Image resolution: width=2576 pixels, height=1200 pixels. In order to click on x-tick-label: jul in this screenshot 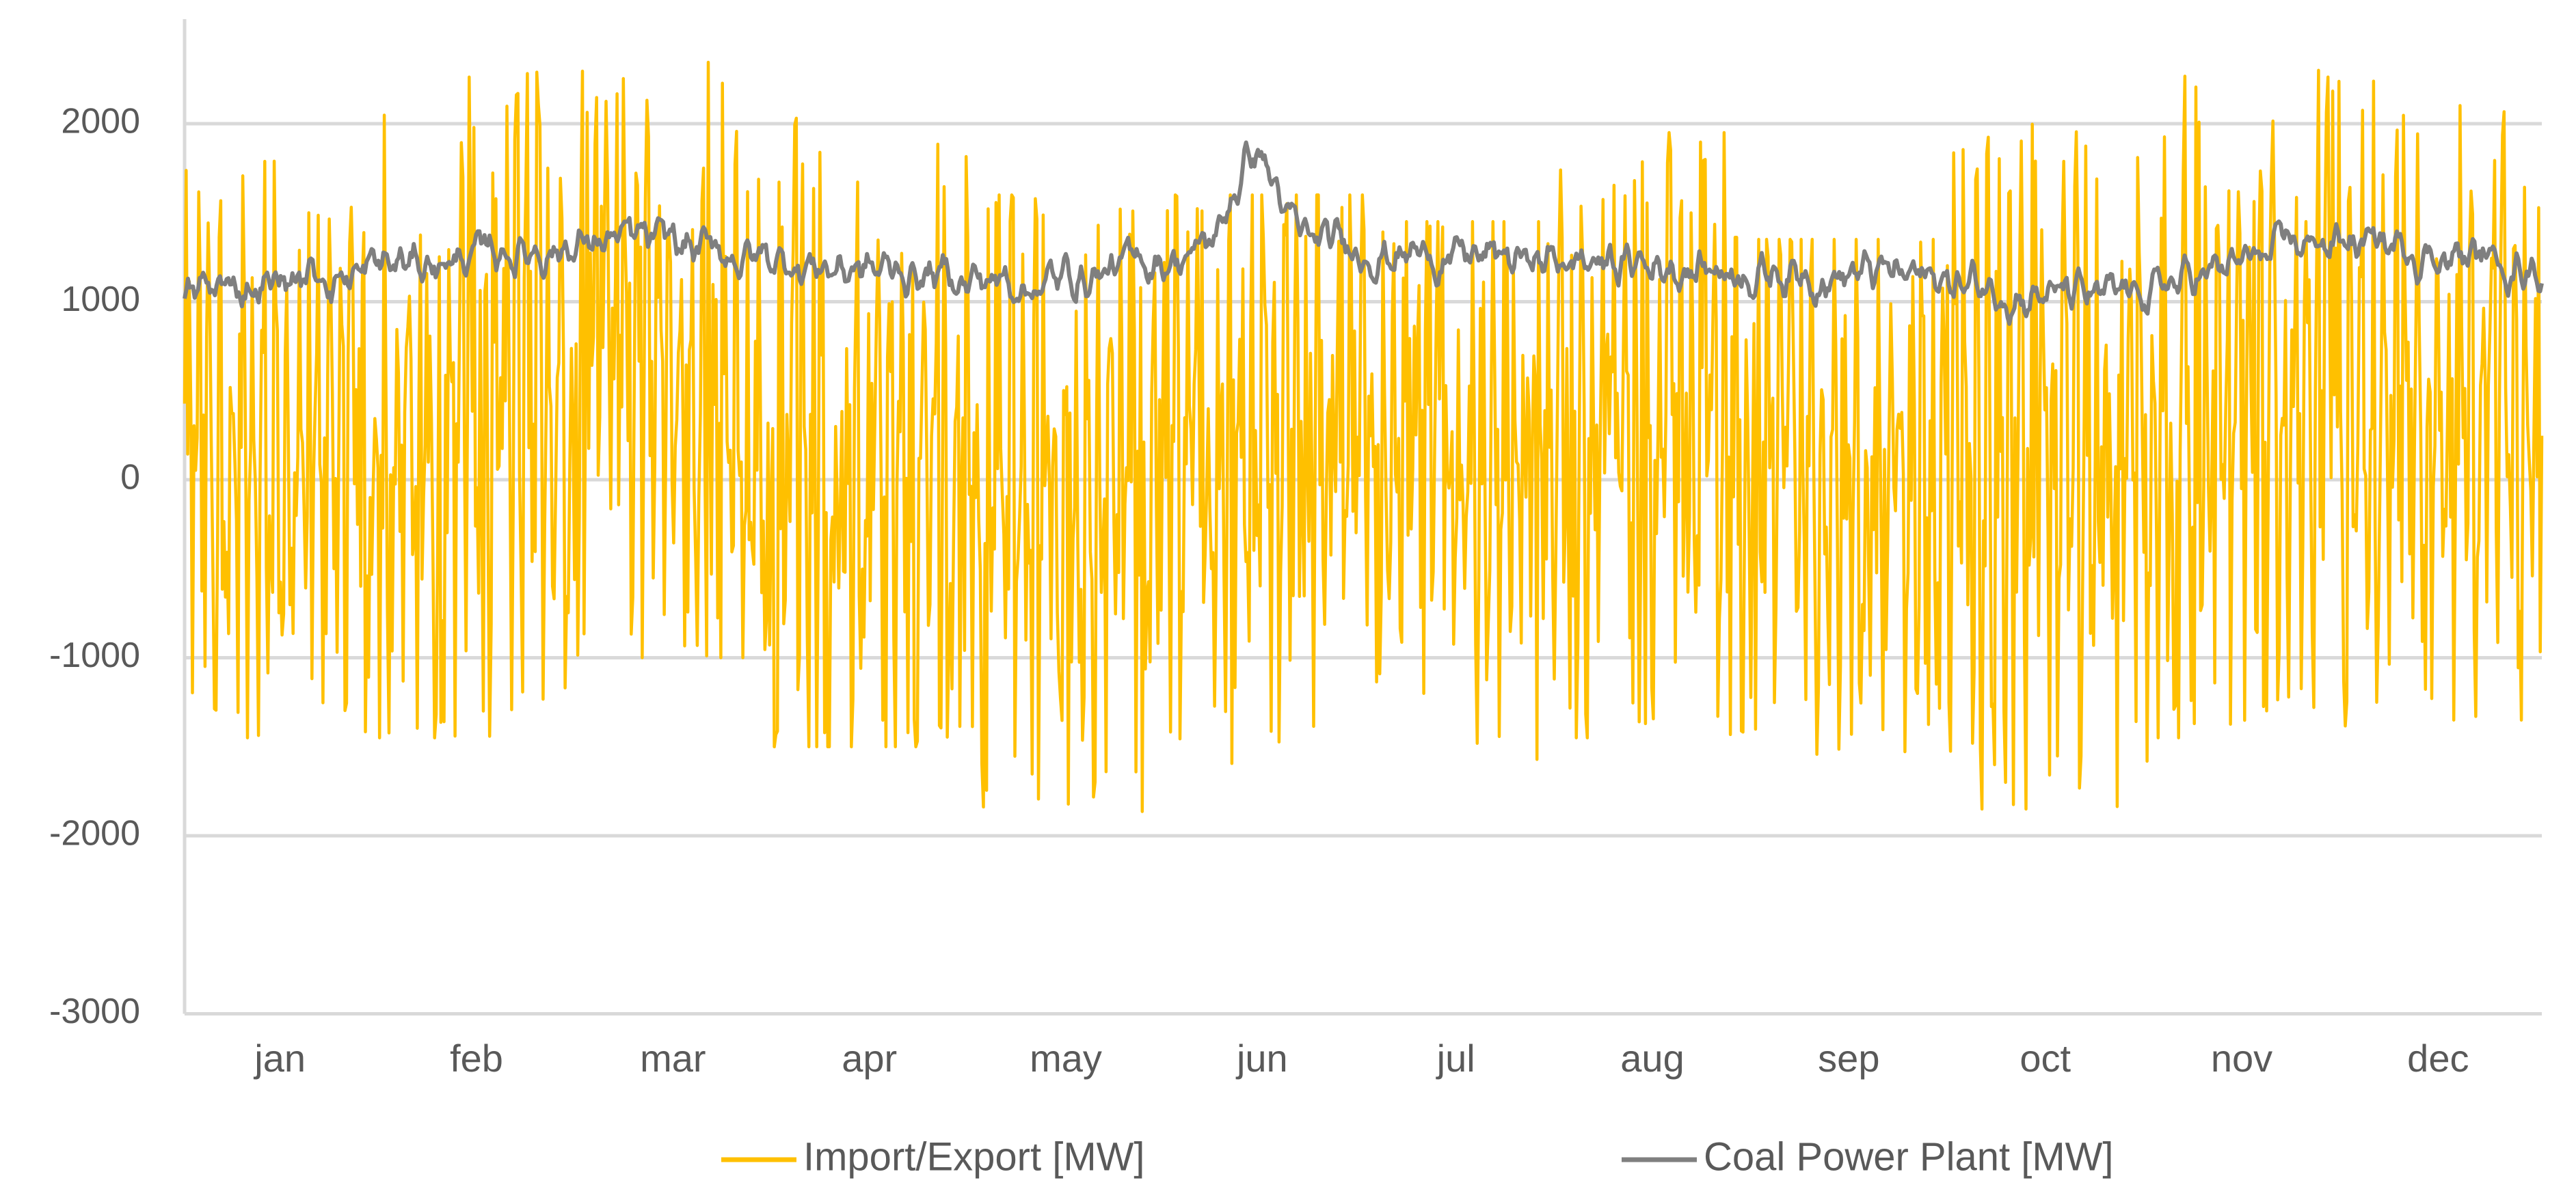, I will do `click(1455, 1058)`.